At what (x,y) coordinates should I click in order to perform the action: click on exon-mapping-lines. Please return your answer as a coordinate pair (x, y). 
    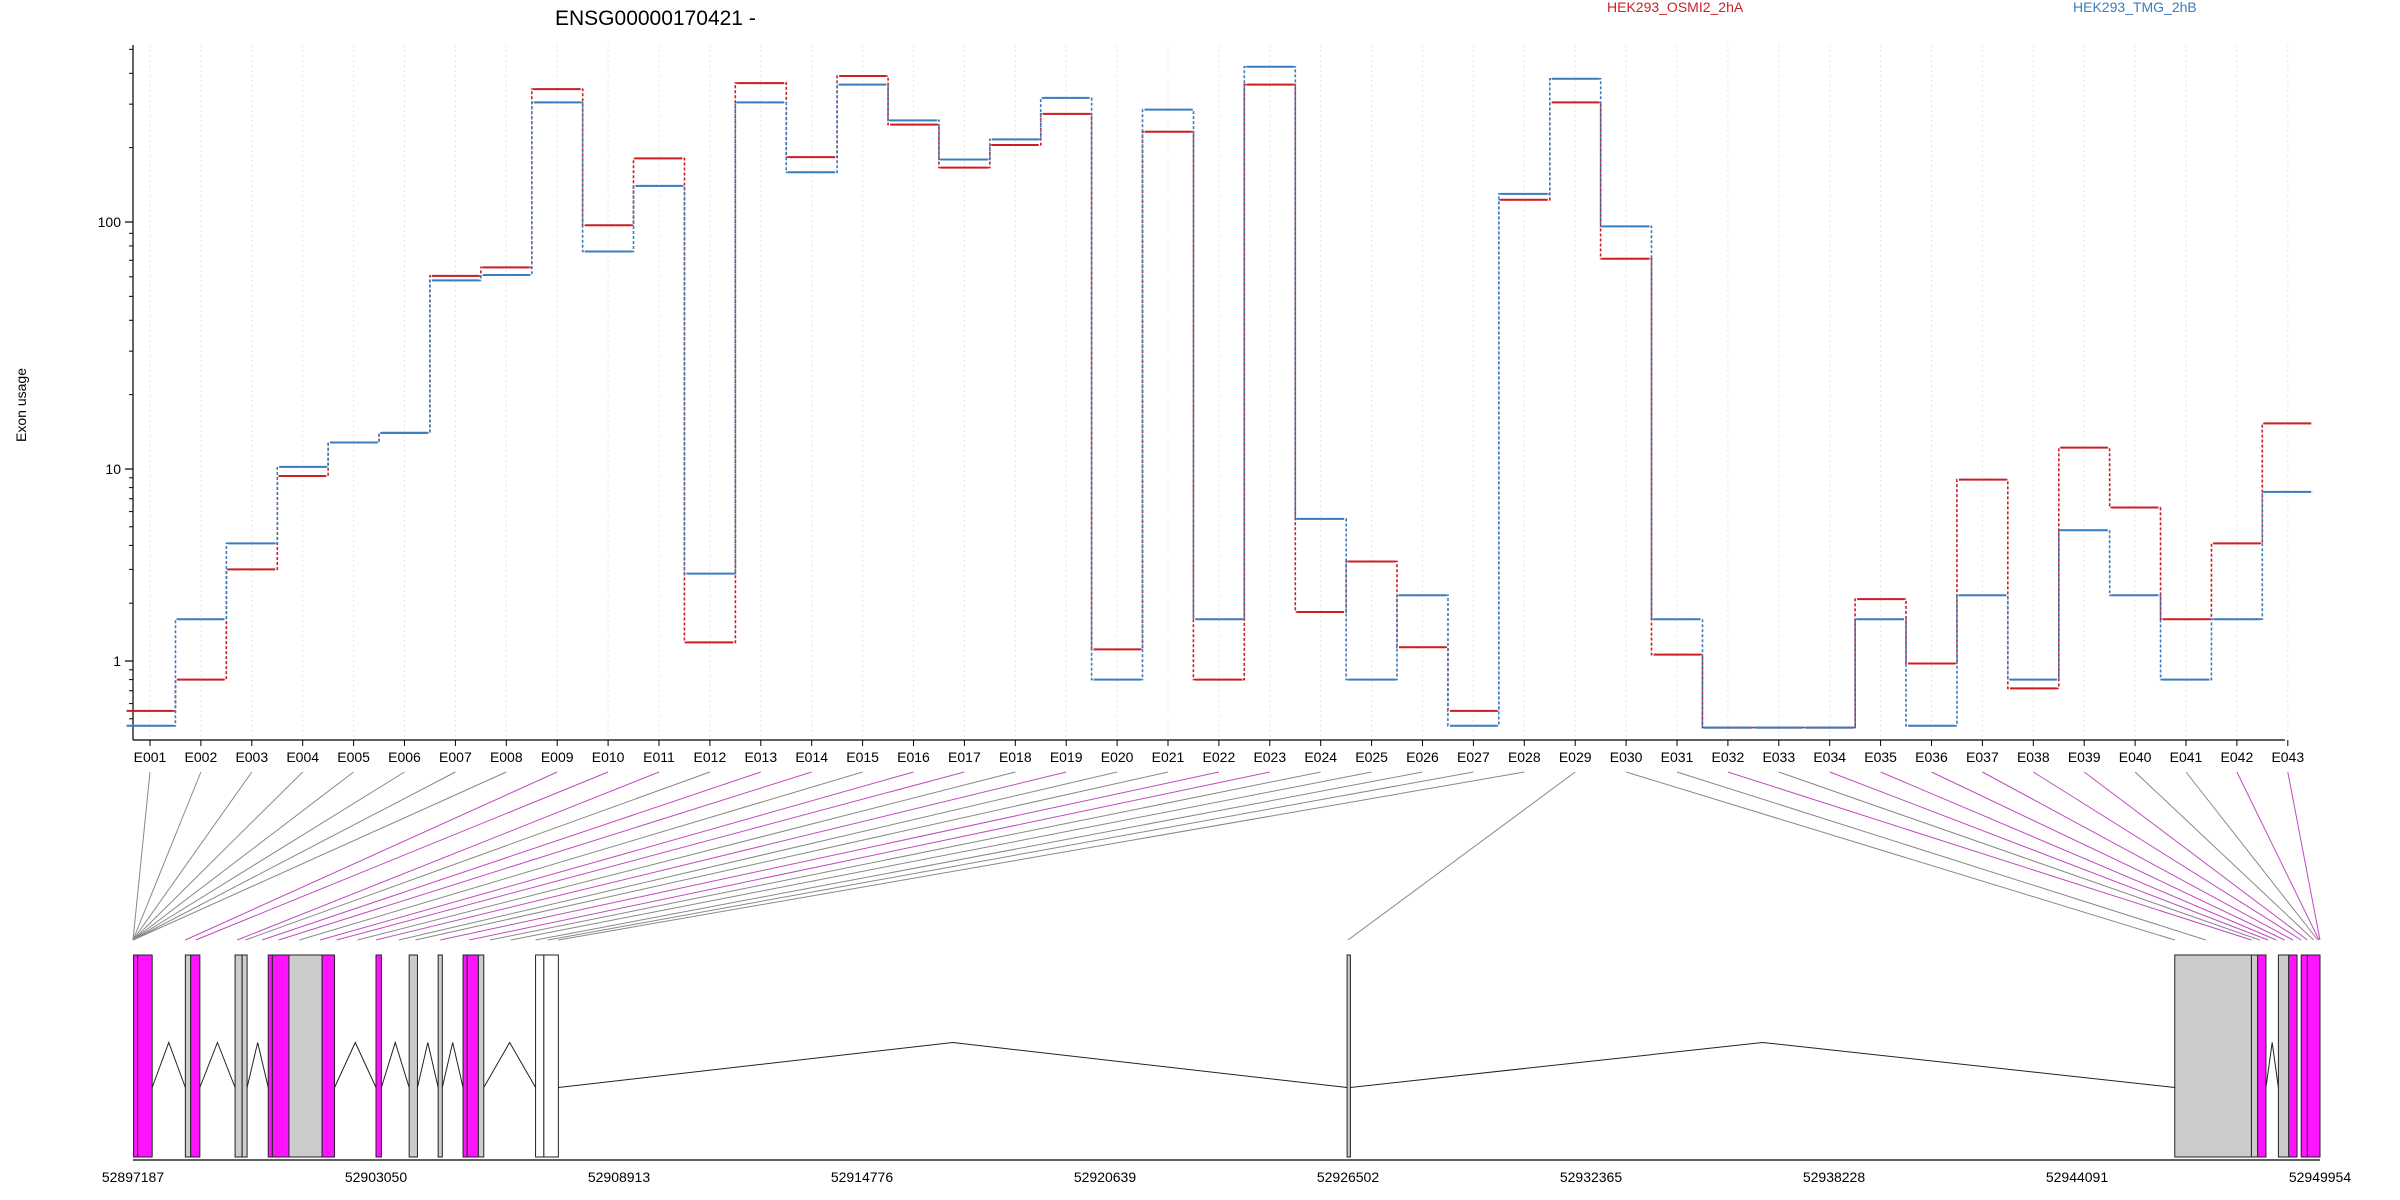
    Looking at the image, I should click on (1226, 856).